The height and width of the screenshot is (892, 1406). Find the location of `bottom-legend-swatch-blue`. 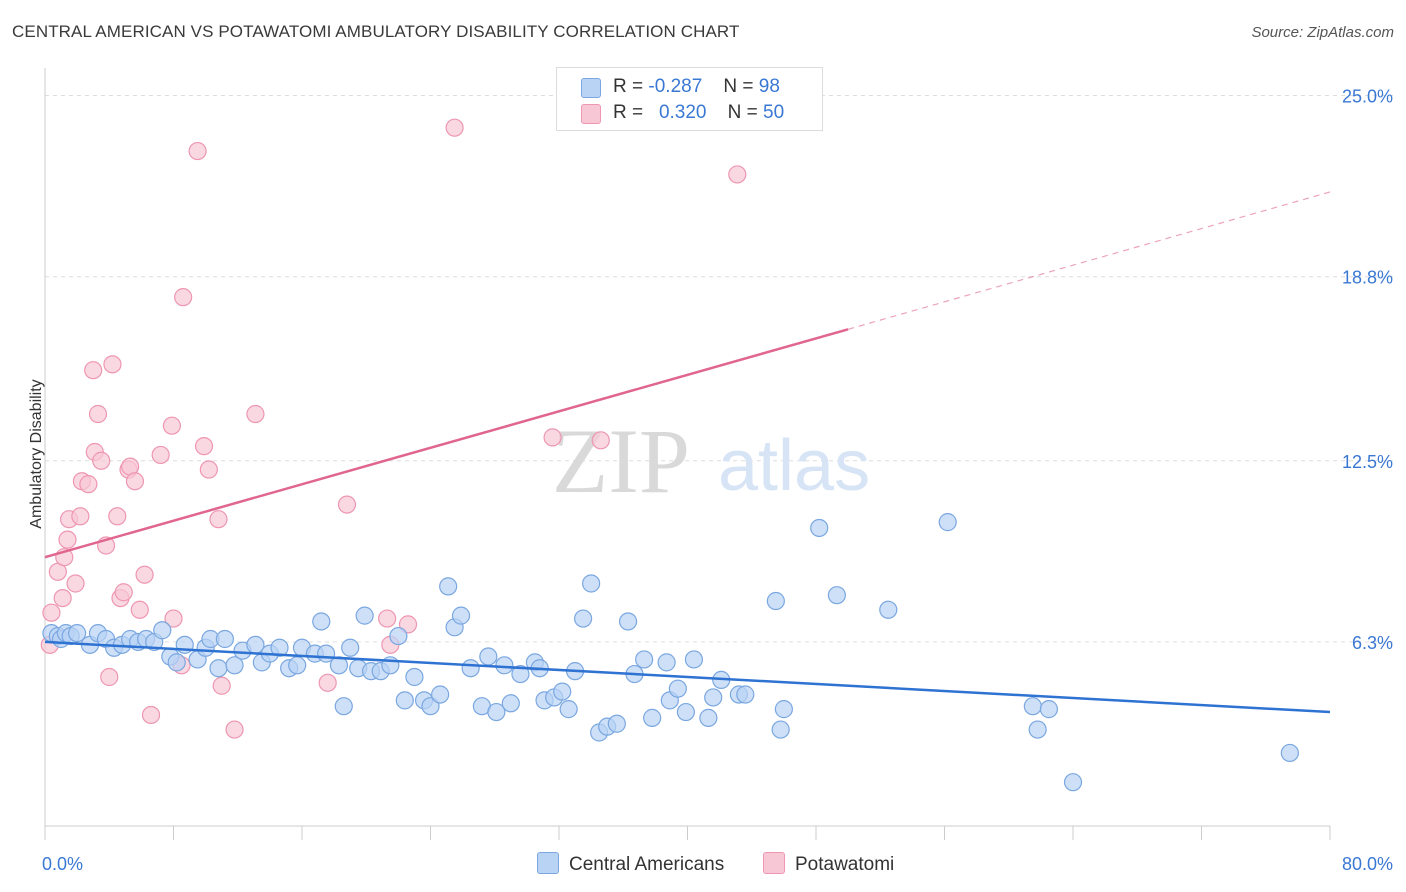

bottom-legend-swatch-blue is located at coordinates (548, 863).